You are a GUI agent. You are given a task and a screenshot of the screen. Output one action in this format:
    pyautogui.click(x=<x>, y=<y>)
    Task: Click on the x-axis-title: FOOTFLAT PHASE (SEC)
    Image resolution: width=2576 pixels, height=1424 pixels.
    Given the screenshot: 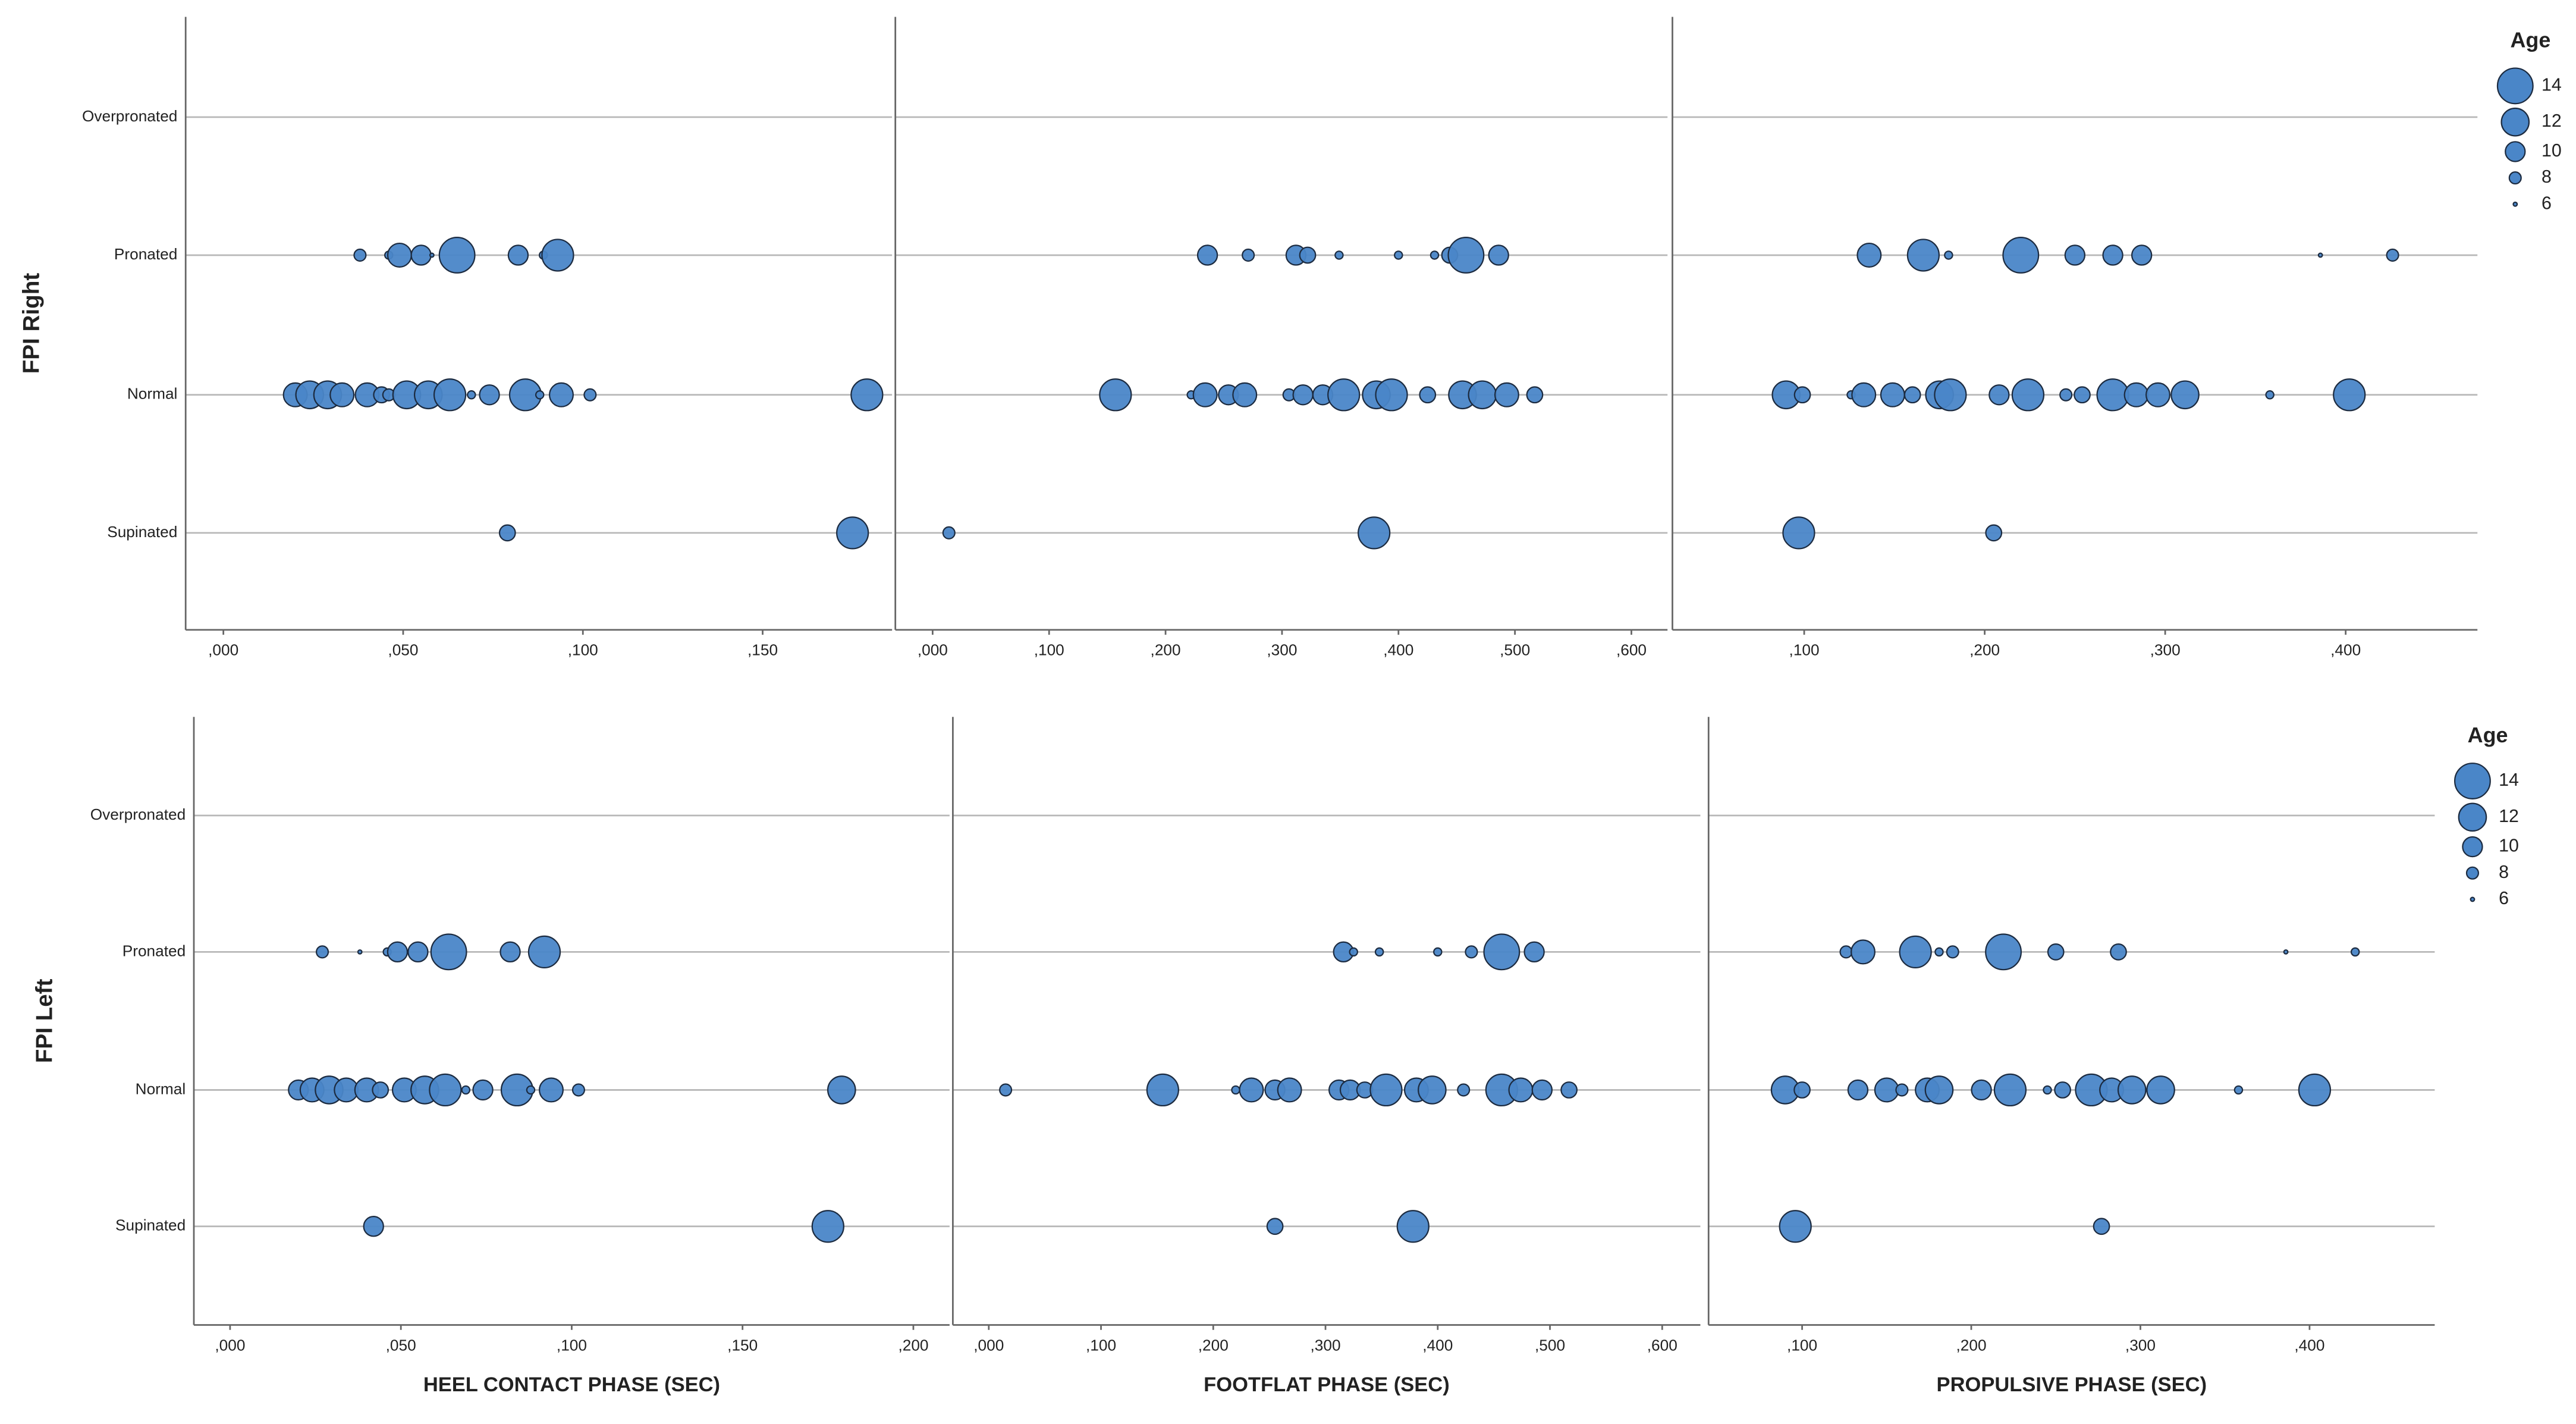 What is the action you would take?
    pyautogui.click(x=1327, y=1384)
    